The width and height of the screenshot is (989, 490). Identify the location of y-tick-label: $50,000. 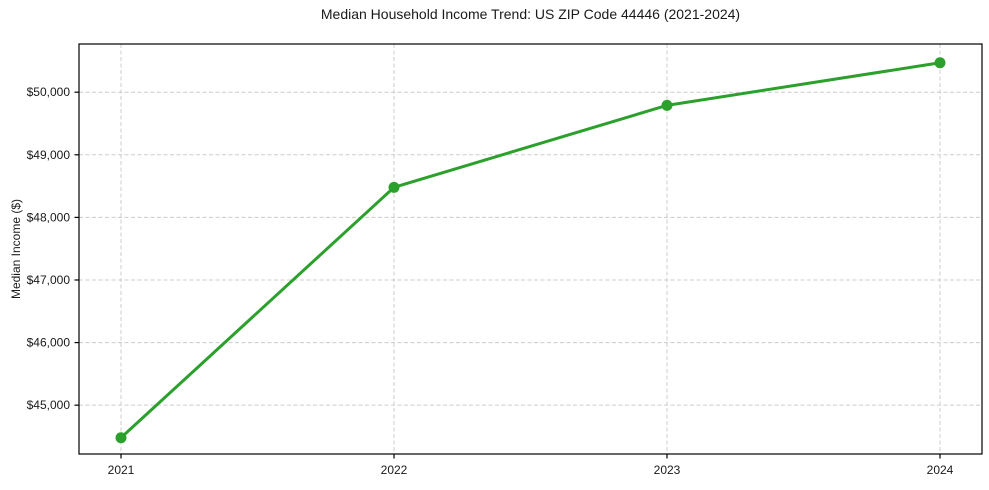
(49, 92).